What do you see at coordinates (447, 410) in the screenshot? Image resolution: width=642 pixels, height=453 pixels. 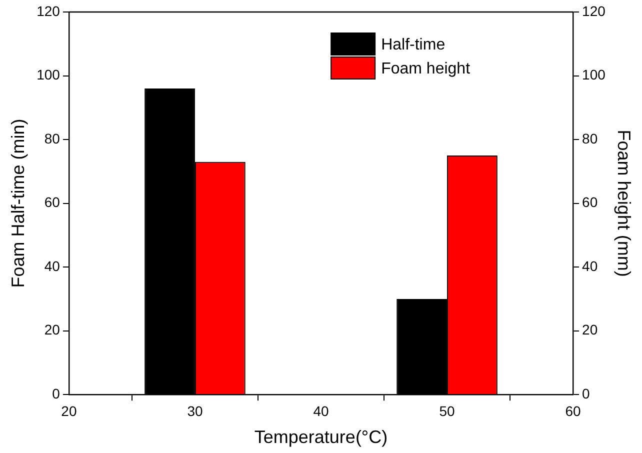 I see `x-tick-label: 50` at bounding box center [447, 410].